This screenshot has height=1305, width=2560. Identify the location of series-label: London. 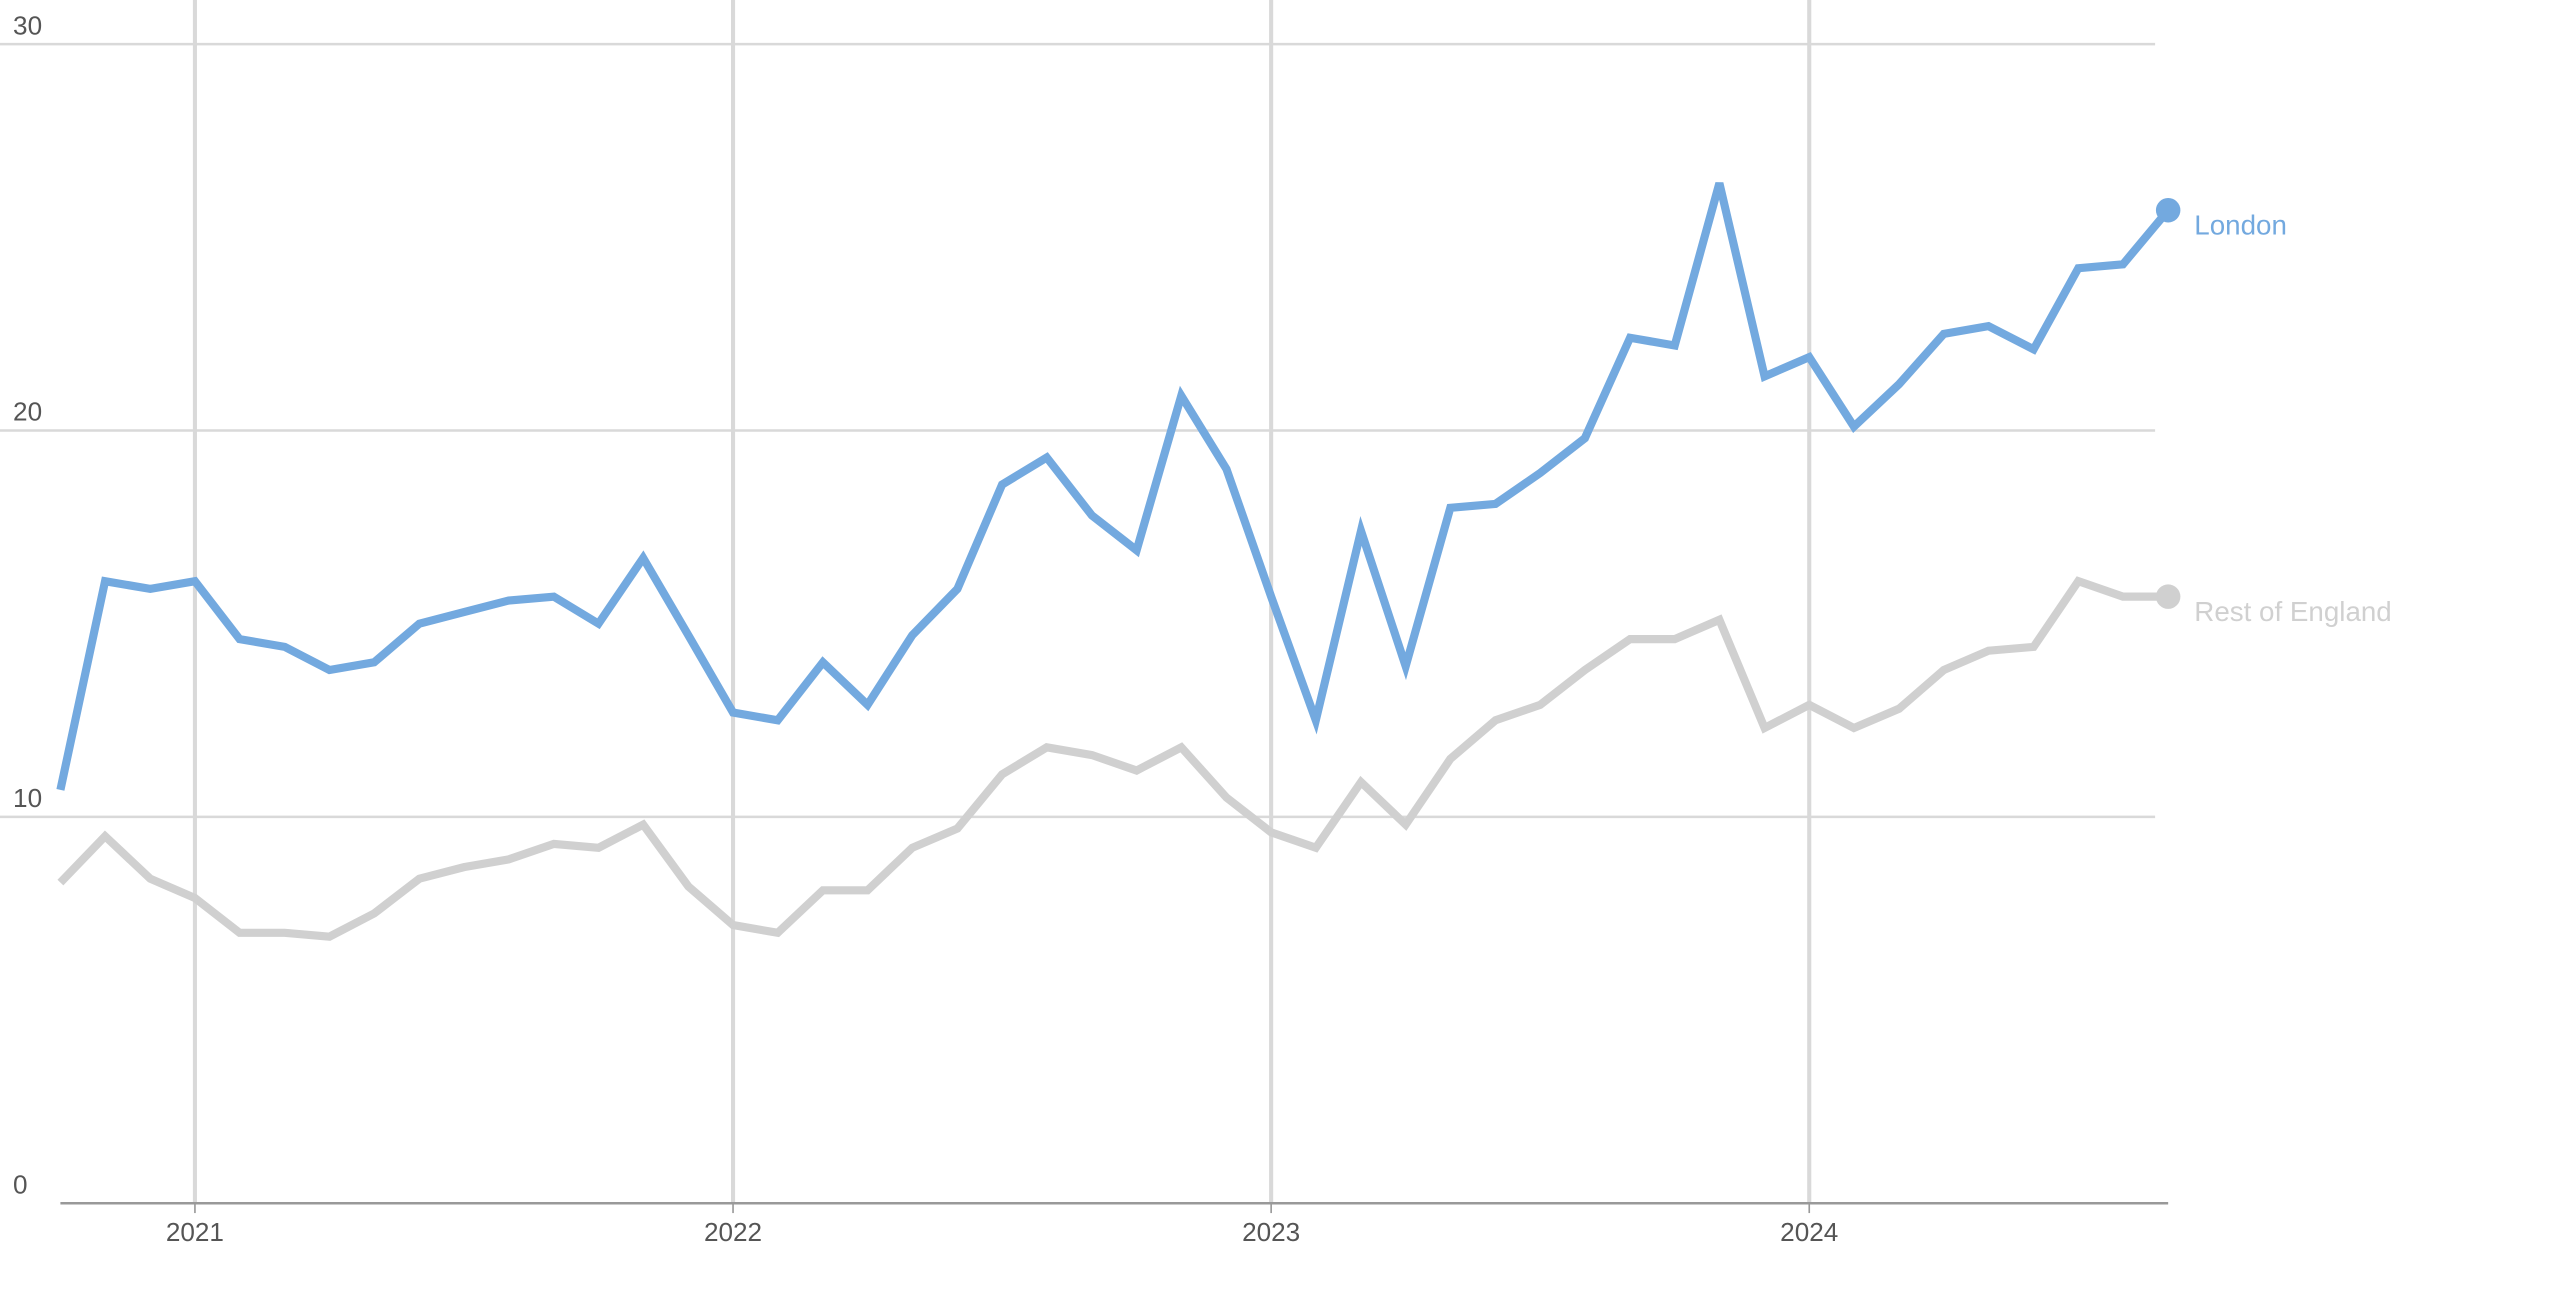
(2240, 225).